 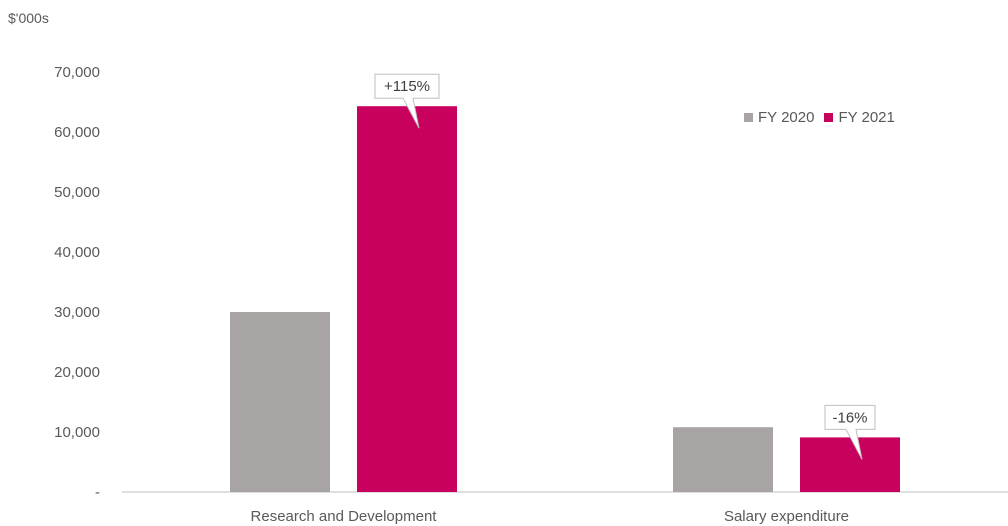 What do you see at coordinates (97, 492) in the screenshot?
I see `y-tick-label: -` at bounding box center [97, 492].